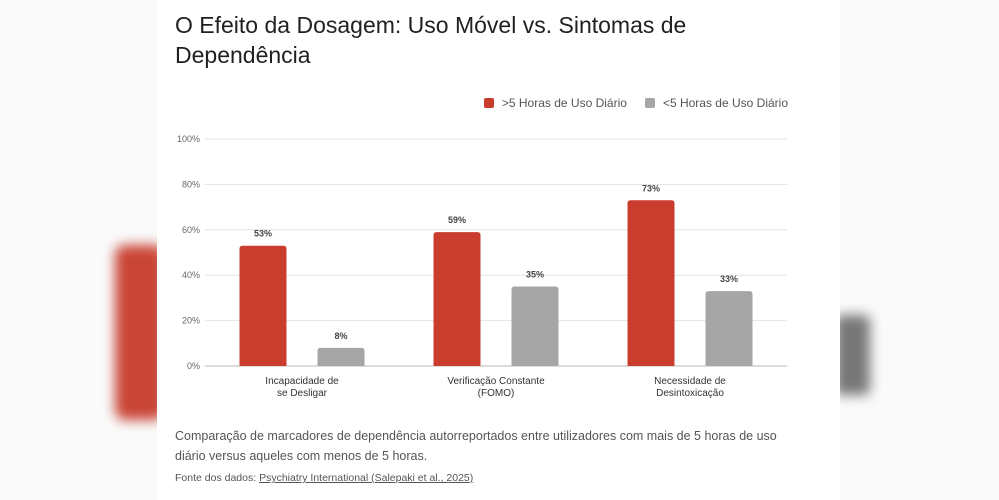 The height and width of the screenshot is (500, 999). What do you see at coordinates (188, 139) in the screenshot?
I see `y-tick-label: 100%` at bounding box center [188, 139].